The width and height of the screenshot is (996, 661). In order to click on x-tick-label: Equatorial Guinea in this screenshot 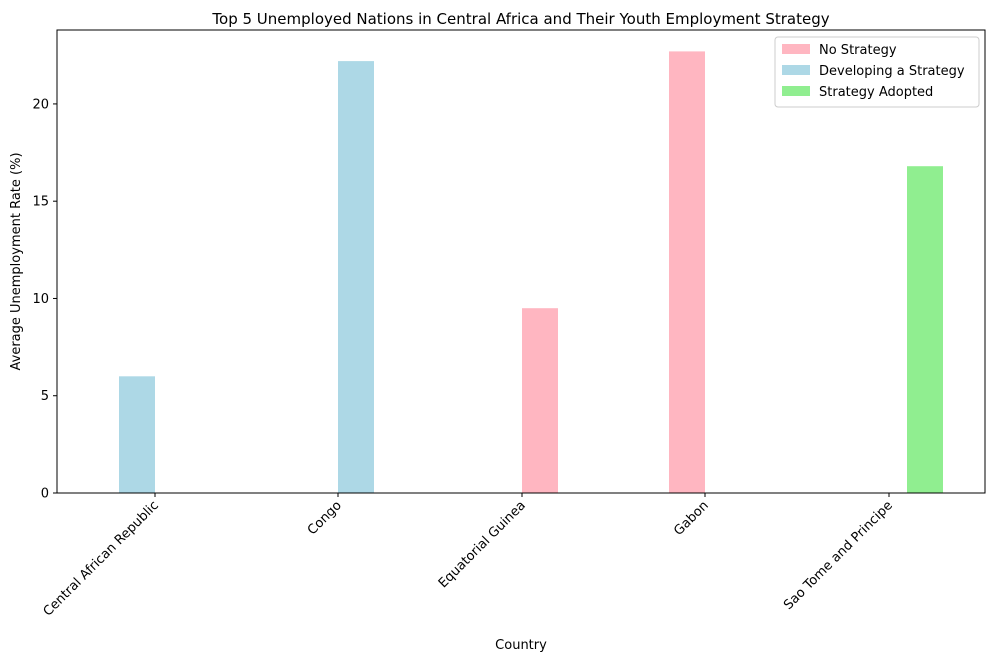, I will do `click(482, 544)`.